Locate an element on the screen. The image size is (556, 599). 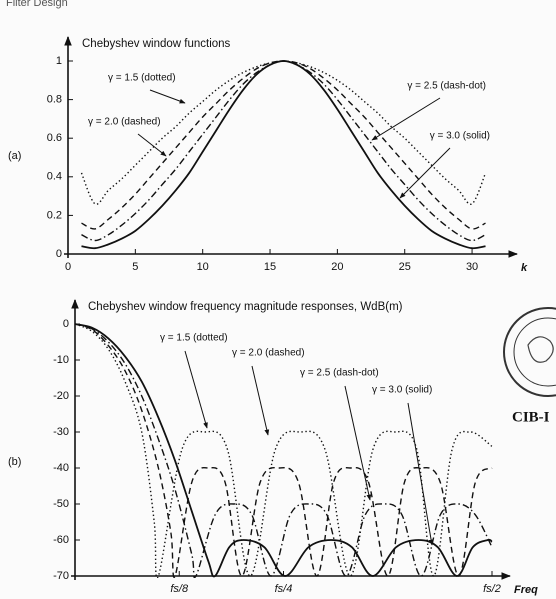
x-tick-label: 0 is located at coordinates (68, 267).